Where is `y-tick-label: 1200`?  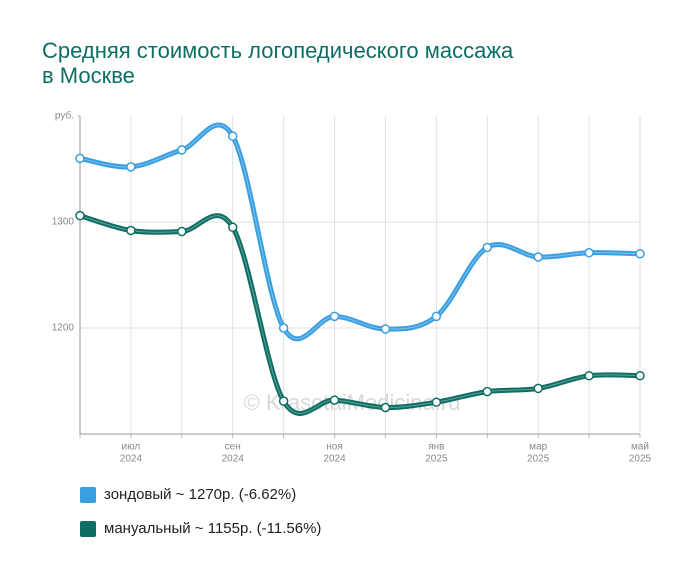
y-tick-label: 1200 is located at coordinates (63, 328).